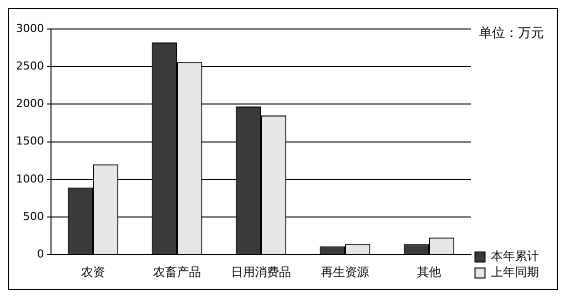 The image size is (566, 296). Describe the element at coordinates (30, 179) in the screenshot. I see `y-tick-label: 1000` at that location.